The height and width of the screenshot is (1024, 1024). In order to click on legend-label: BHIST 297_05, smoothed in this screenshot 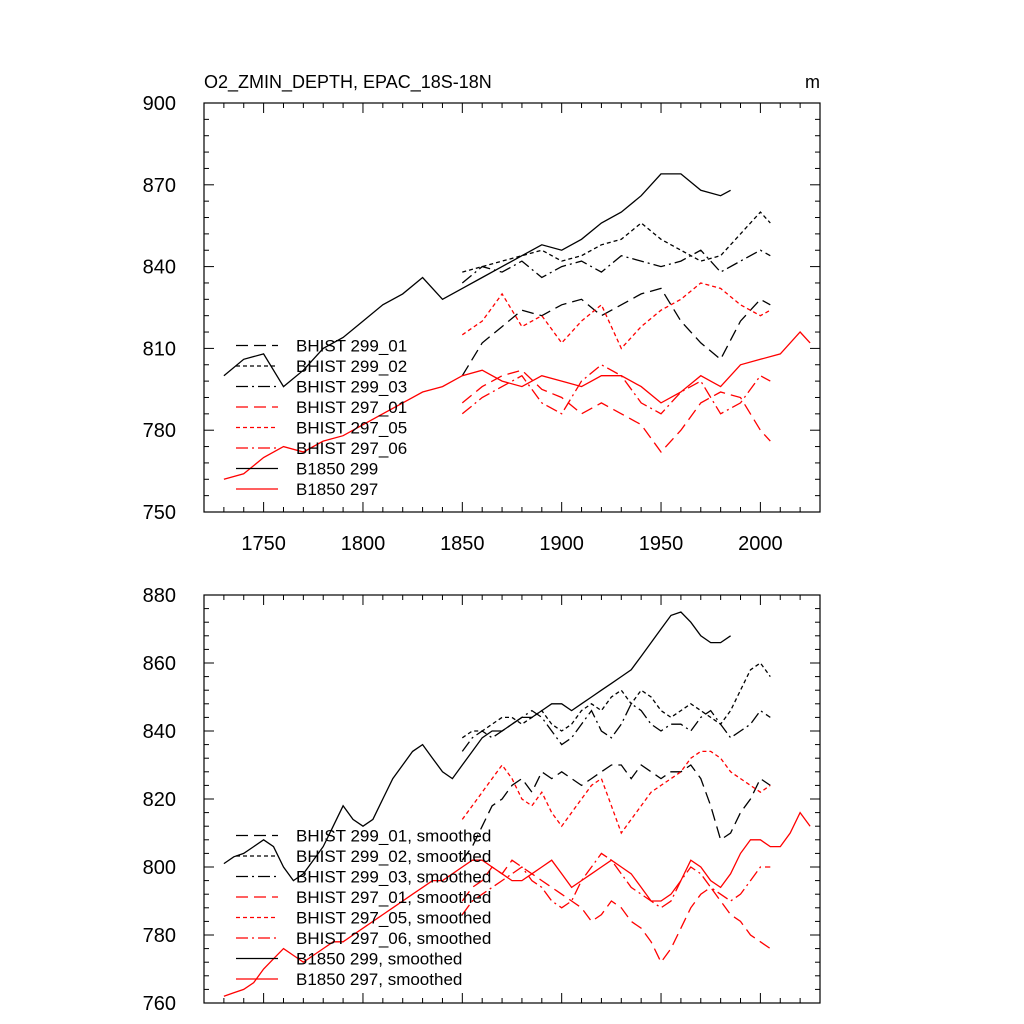, I will do `click(393, 918)`.